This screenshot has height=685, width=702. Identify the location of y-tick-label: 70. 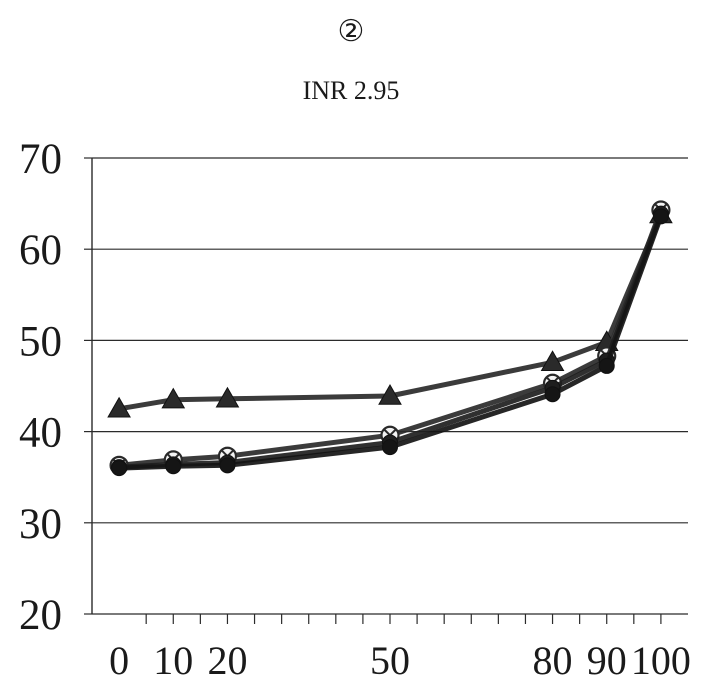
(40, 159).